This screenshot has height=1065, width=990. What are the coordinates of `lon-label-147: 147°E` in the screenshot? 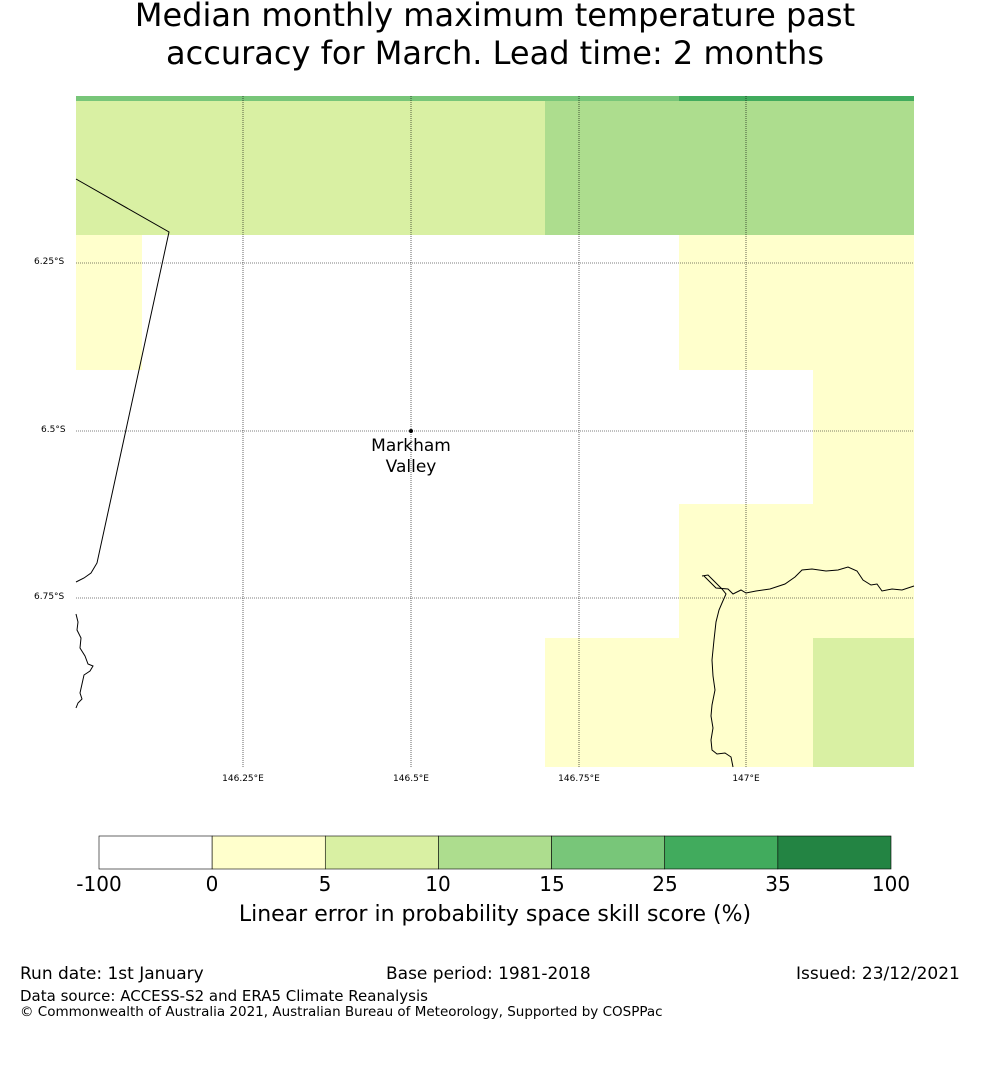 It's located at (746, 779).